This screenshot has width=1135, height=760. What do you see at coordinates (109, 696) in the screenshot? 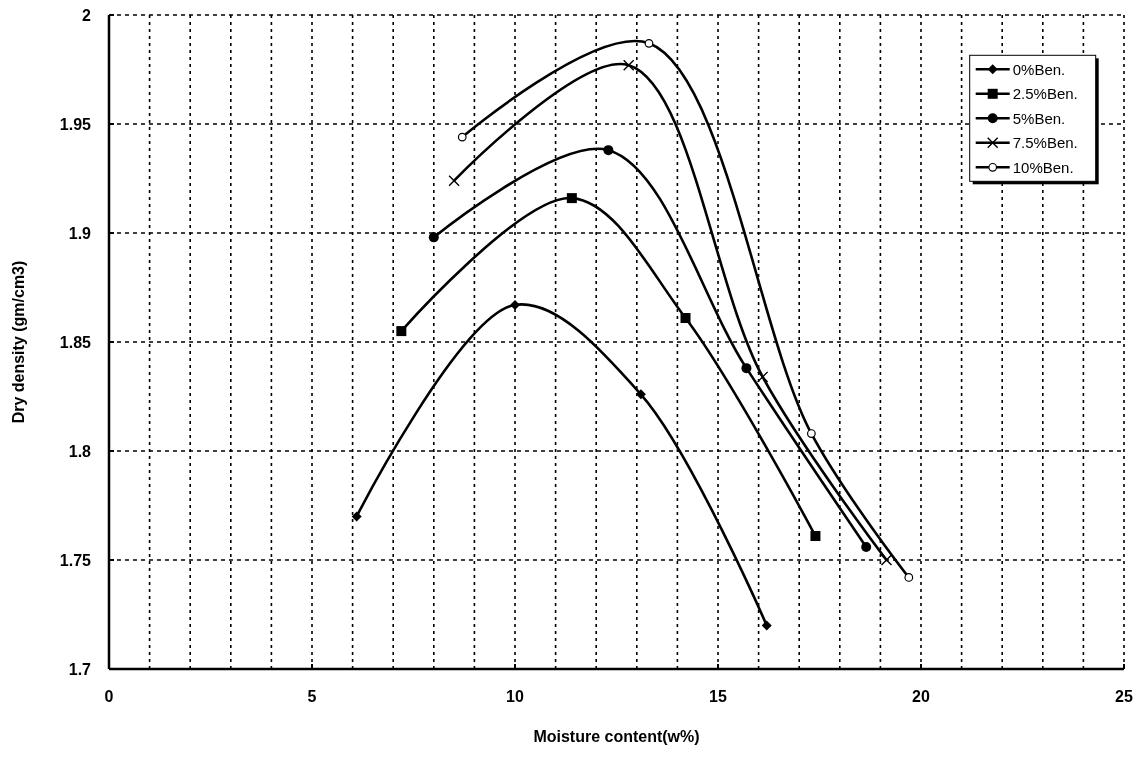
I see `x-tick-label: 0` at bounding box center [109, 696].